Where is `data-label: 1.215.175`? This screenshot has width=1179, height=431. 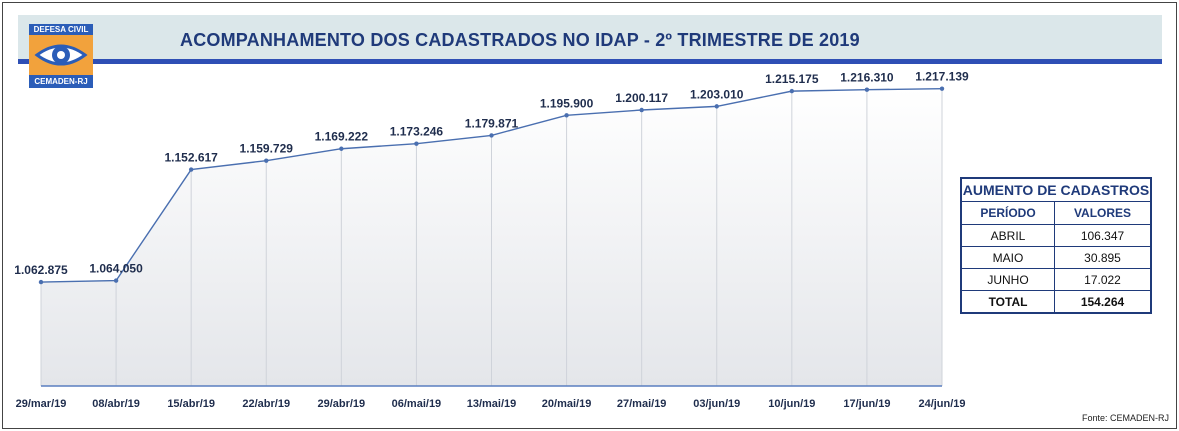 data-label: 1.215.175 is located at coordinates (792, 79).